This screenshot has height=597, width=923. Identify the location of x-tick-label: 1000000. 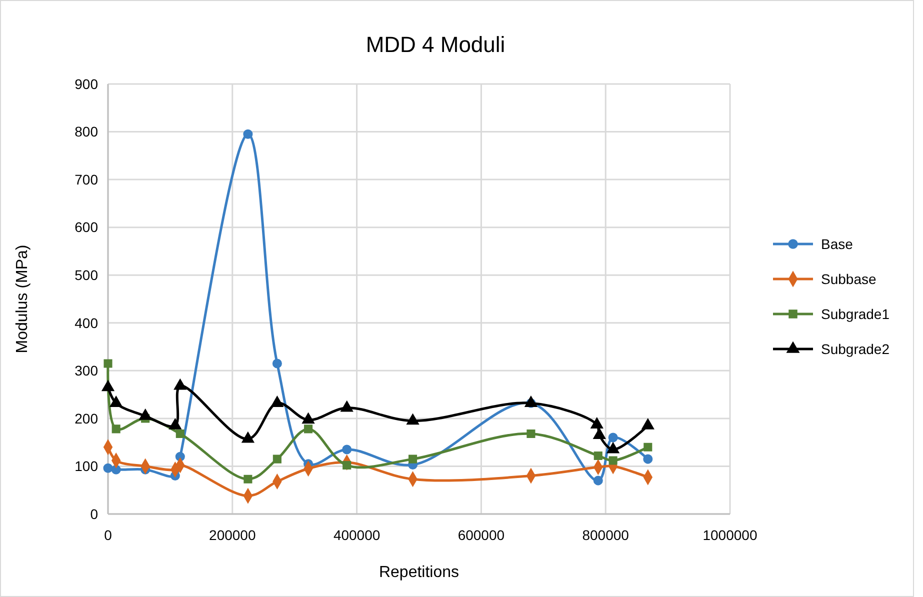
(730, 535).